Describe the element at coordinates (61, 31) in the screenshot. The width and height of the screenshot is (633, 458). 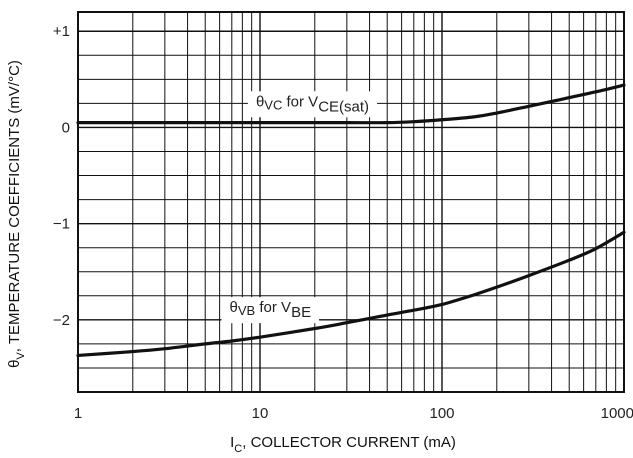
I see `y-tick-label: +1` at that location.